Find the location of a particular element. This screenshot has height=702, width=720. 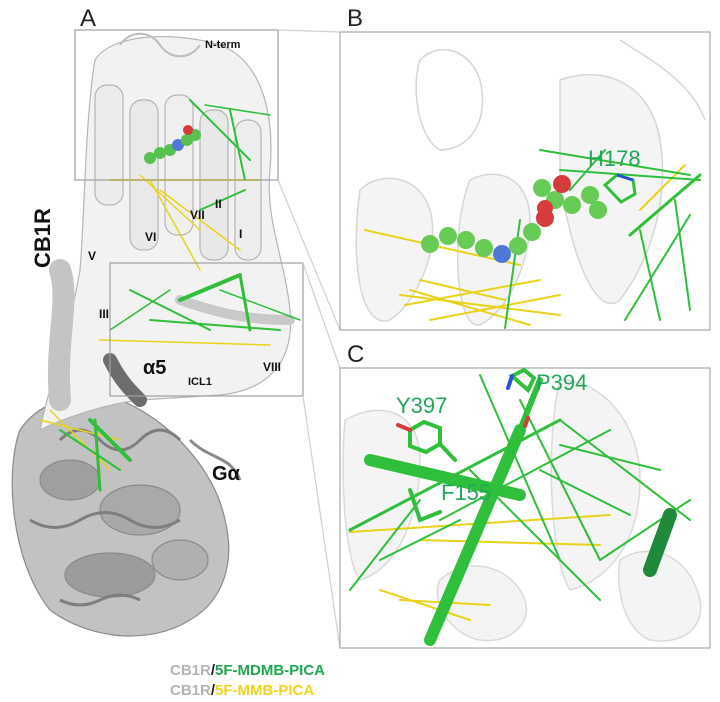

g-alpha-protein is located at coordinates (126, 516).